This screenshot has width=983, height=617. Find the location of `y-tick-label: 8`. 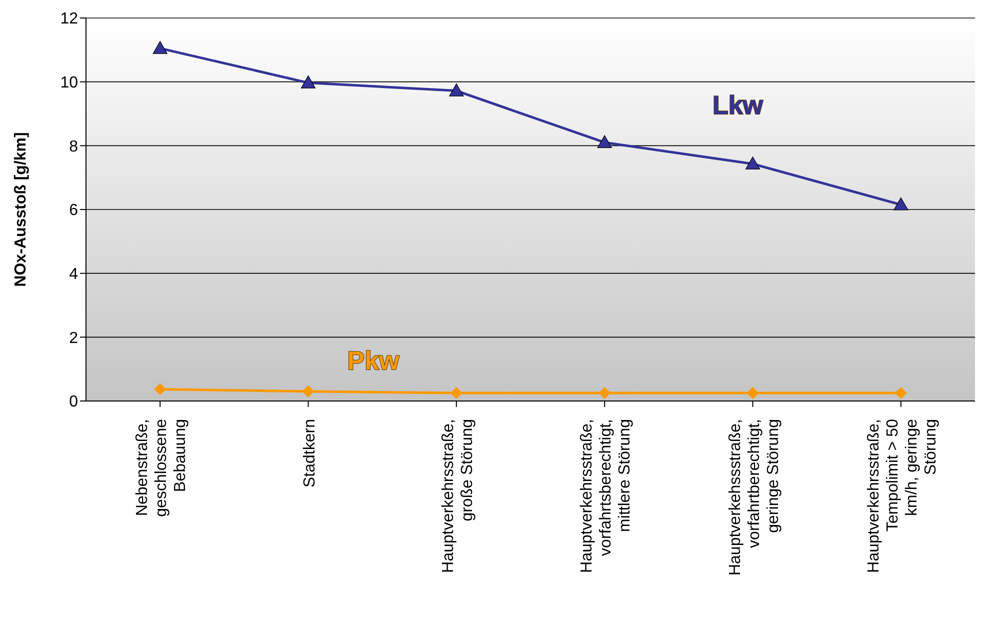

y-tick-label: 8 is located at coordinates (73, 147).